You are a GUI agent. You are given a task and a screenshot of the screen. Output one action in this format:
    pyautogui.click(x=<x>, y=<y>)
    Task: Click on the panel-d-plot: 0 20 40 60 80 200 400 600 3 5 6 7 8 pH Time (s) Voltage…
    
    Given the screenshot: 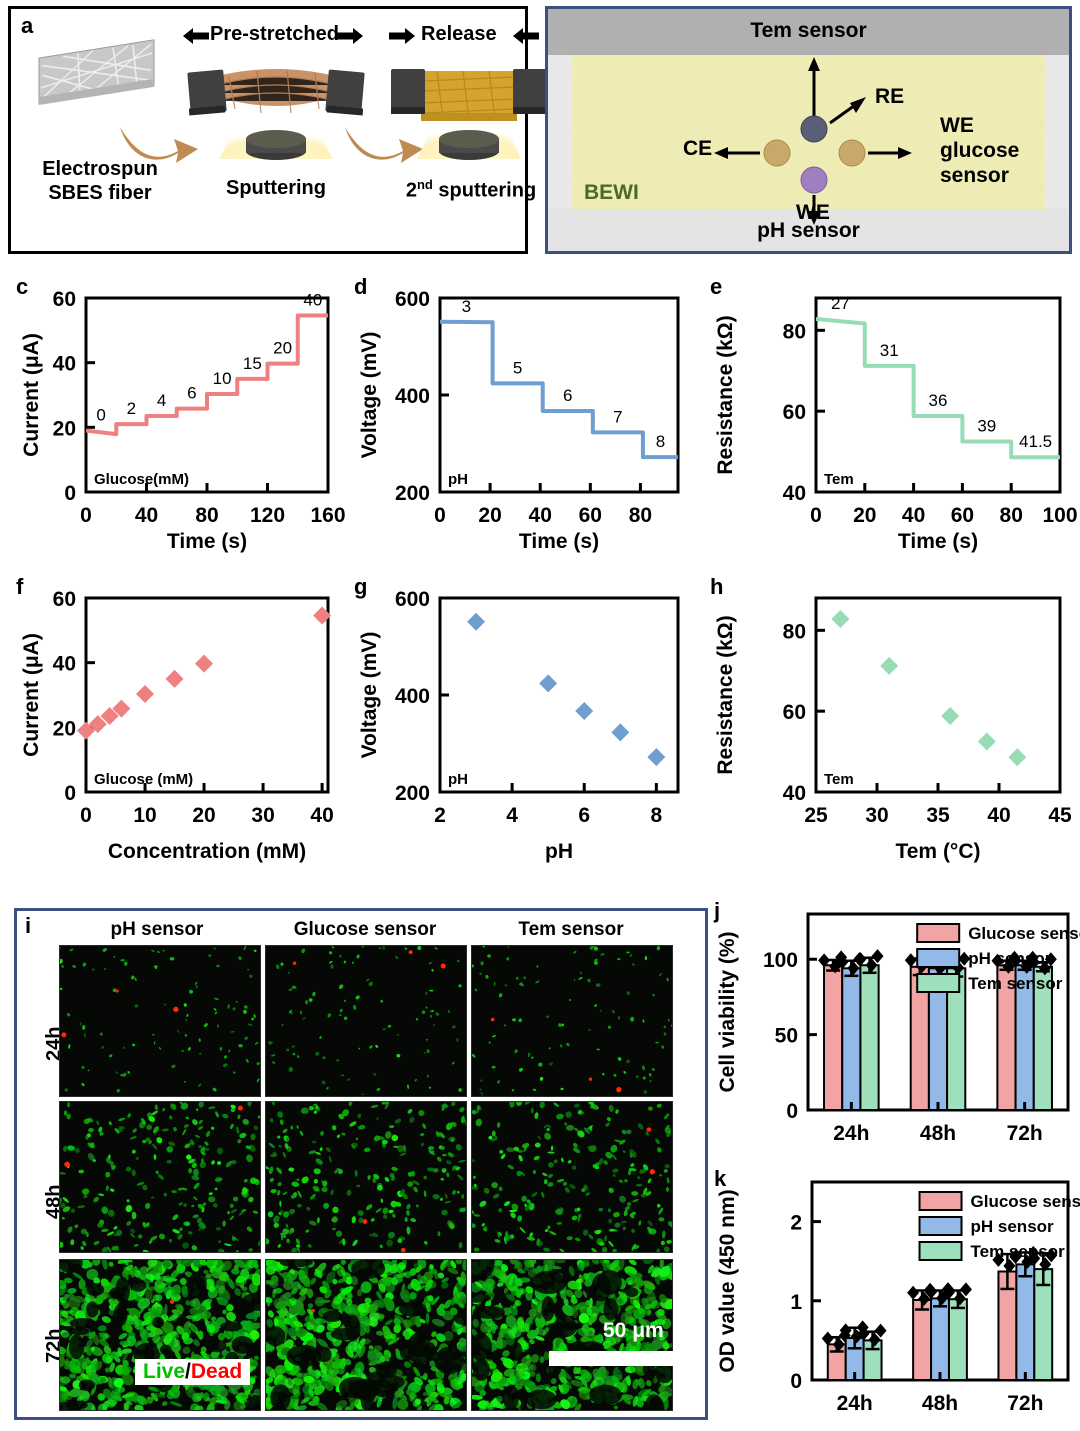 What is the action you would take?
    pyautogui.click(x=519, y=420)
    